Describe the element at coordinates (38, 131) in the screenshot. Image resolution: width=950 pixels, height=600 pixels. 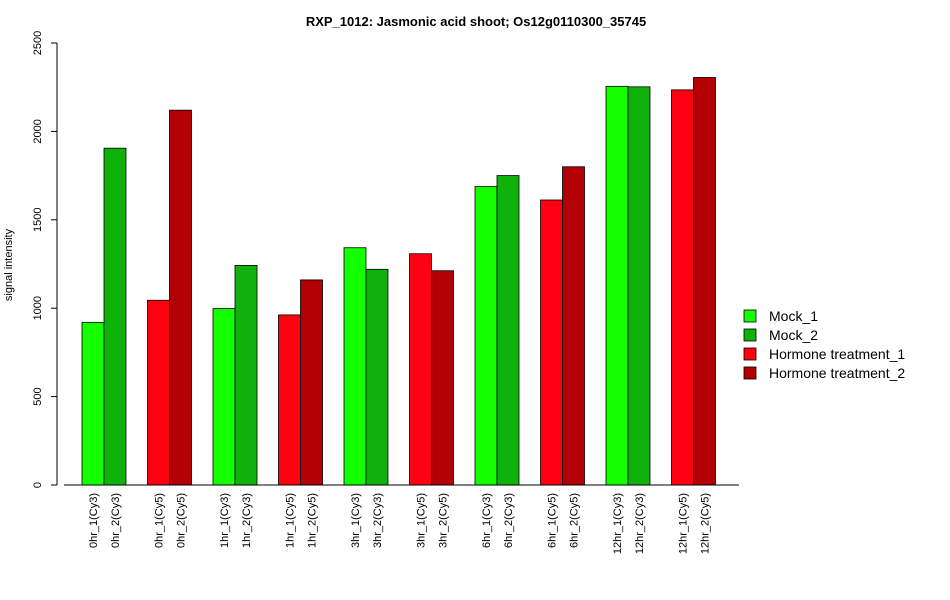
I see `y-tick-label: 2000` at that location.